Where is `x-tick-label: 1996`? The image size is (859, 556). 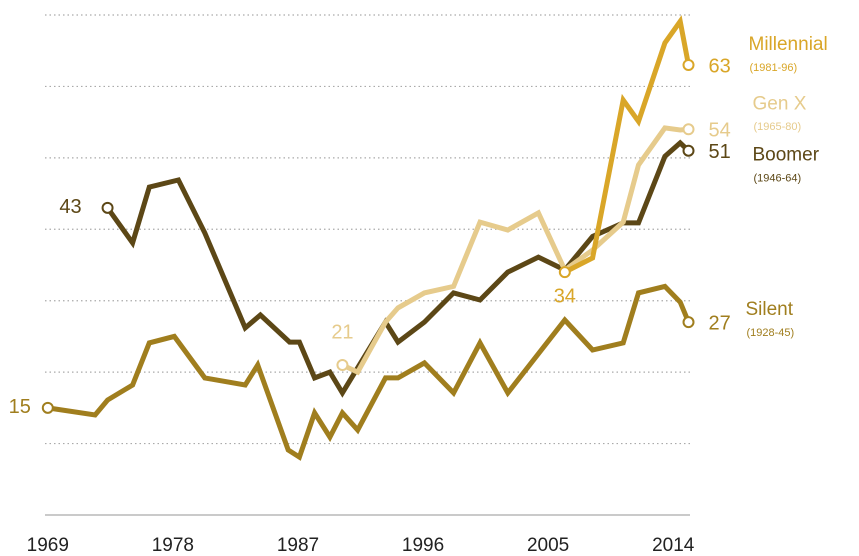 x-tick-label: 1996 is located at coordinates (423, 545).